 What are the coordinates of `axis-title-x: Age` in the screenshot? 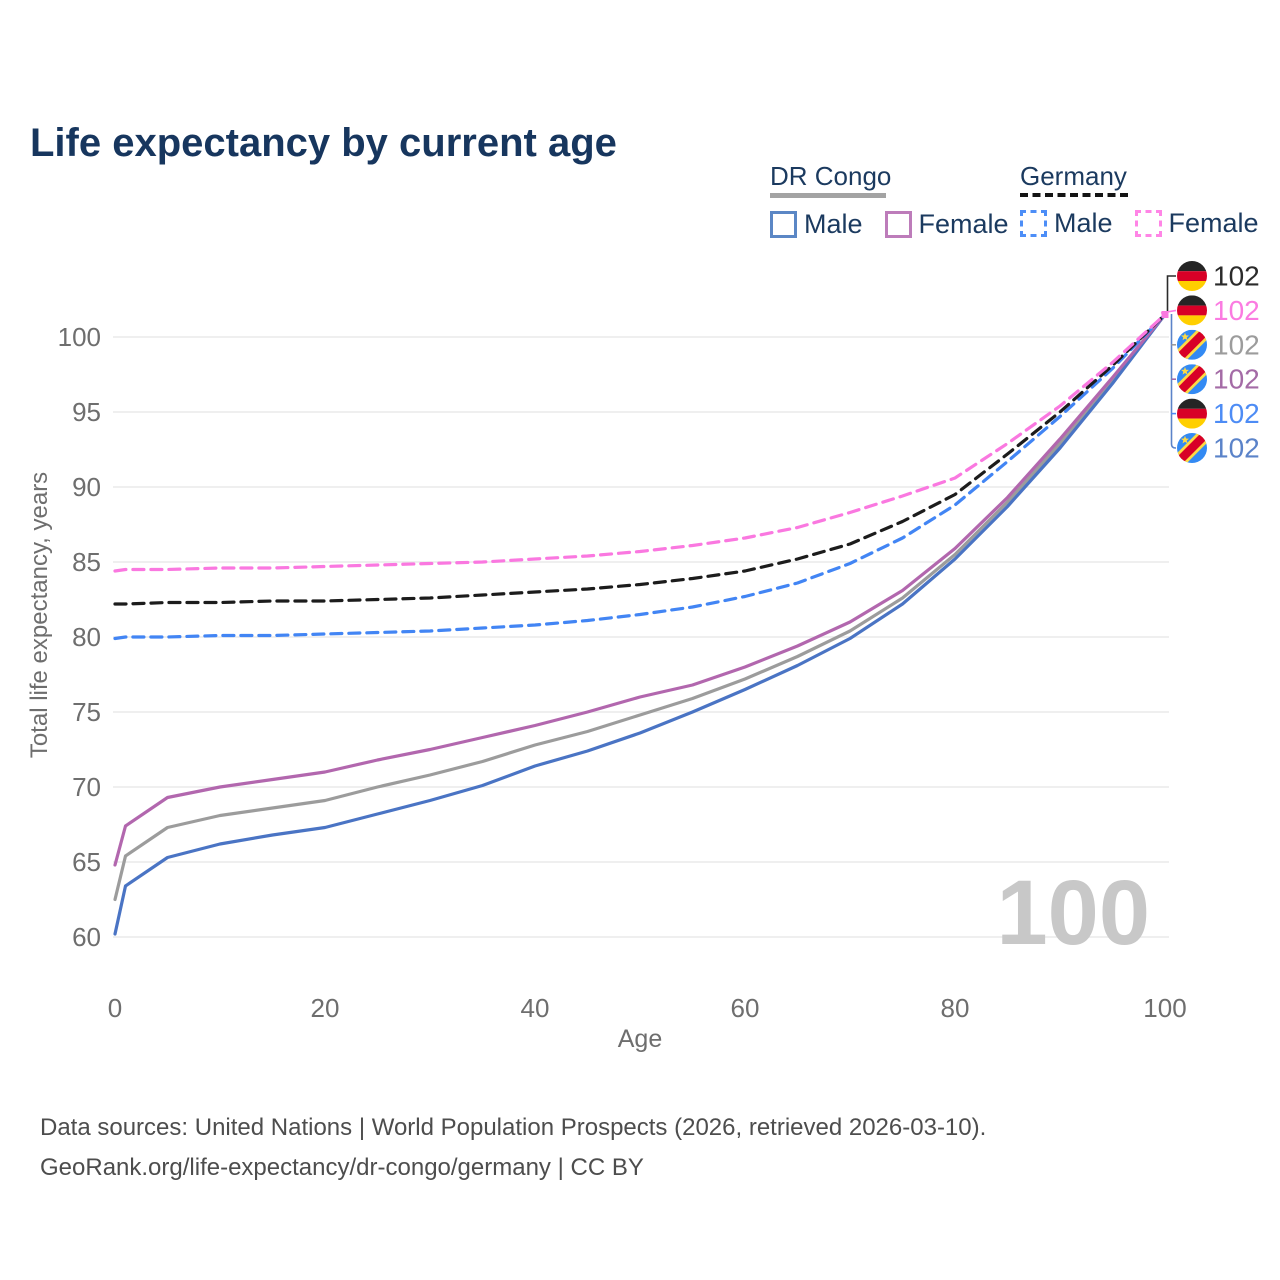 It's located at (640, 1039).